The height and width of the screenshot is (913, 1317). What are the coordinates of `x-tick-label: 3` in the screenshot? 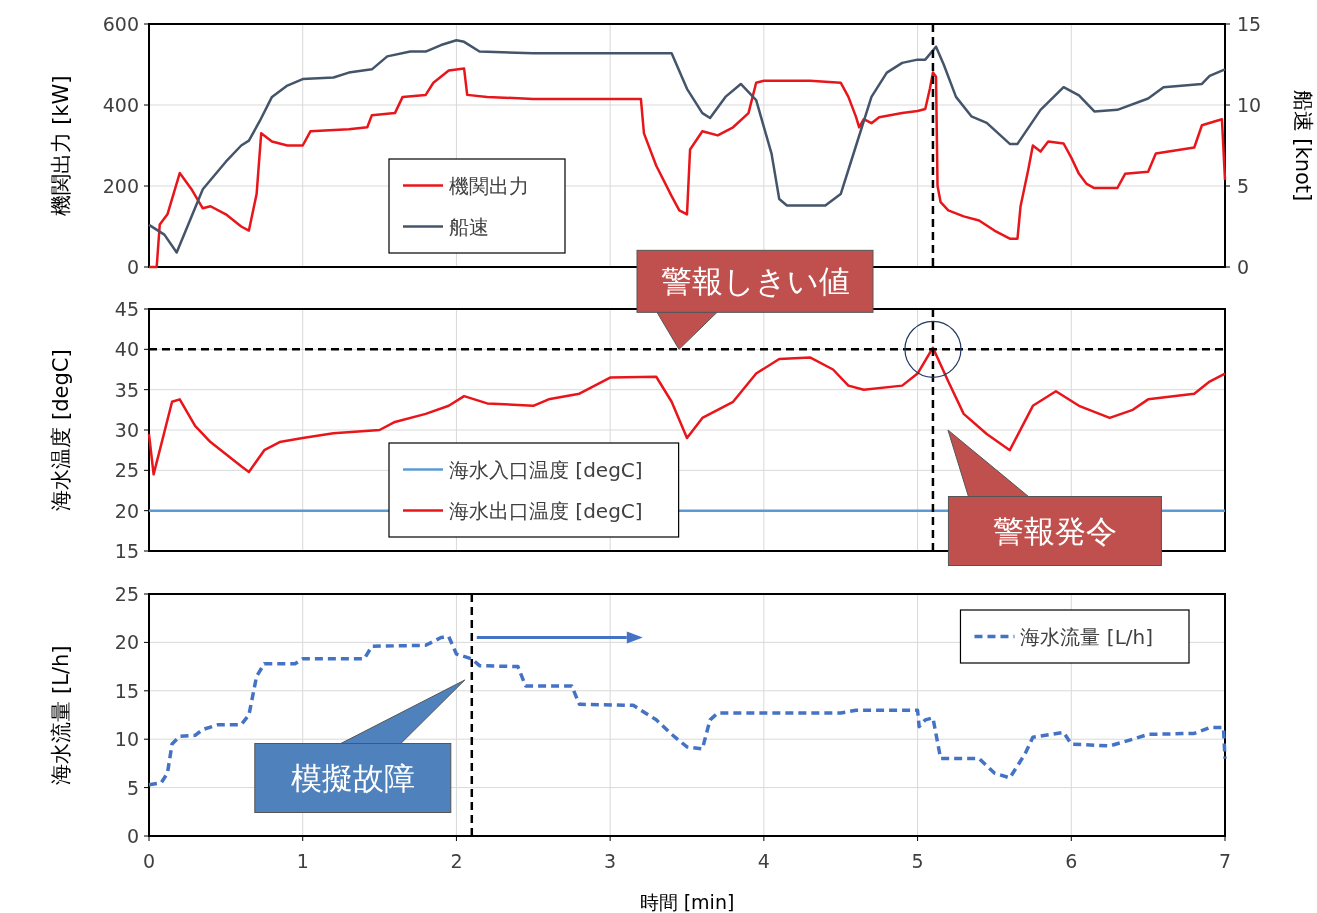 It's located at (610, 861).